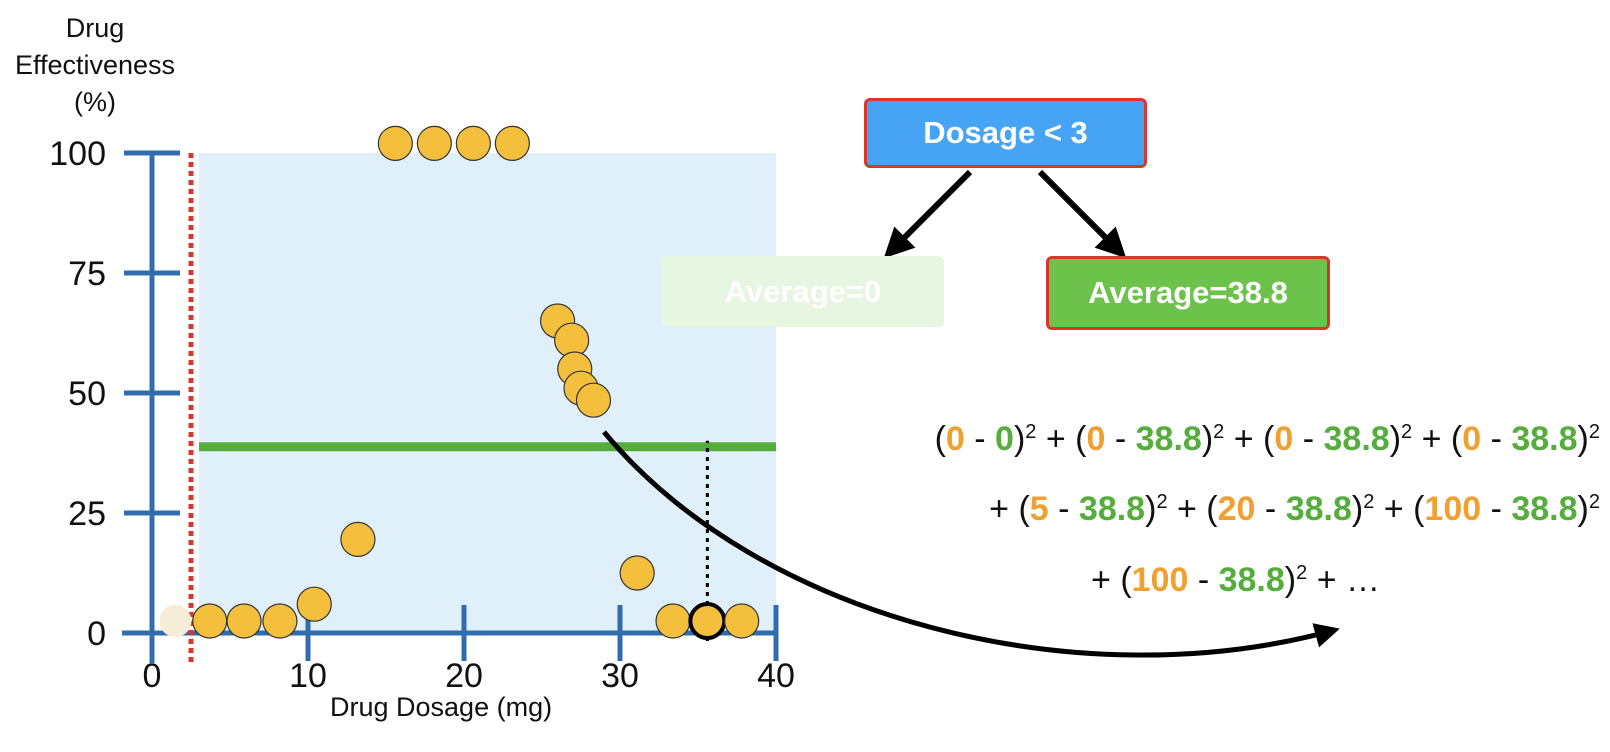 The width and height of the screenshot is (1610, 752). What do you see at coordinates (175, 621) in the screenshot?
I see `faded-data-point` at bounding box center [175, 621].